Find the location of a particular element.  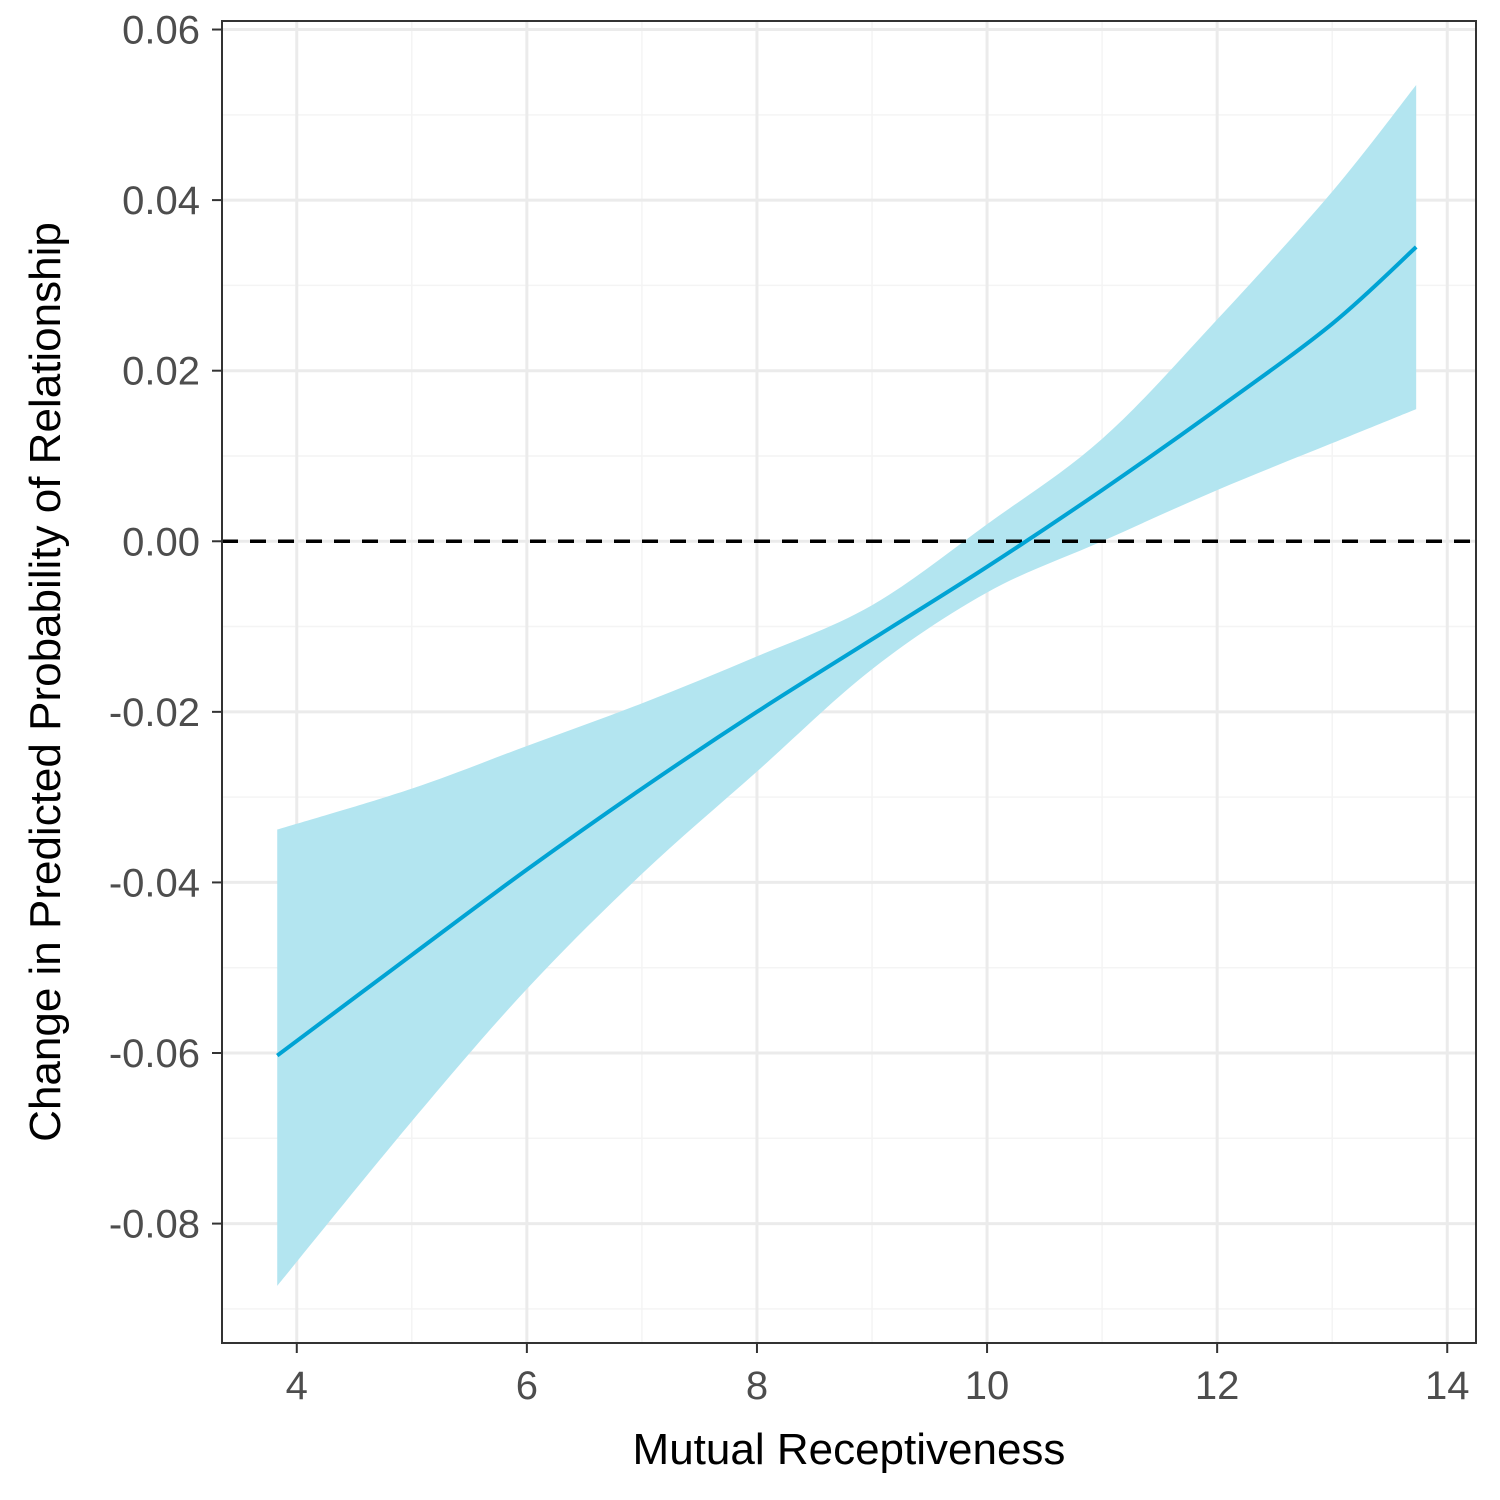

y-tick-label: 0.06 is located at coordinates (161, 31).